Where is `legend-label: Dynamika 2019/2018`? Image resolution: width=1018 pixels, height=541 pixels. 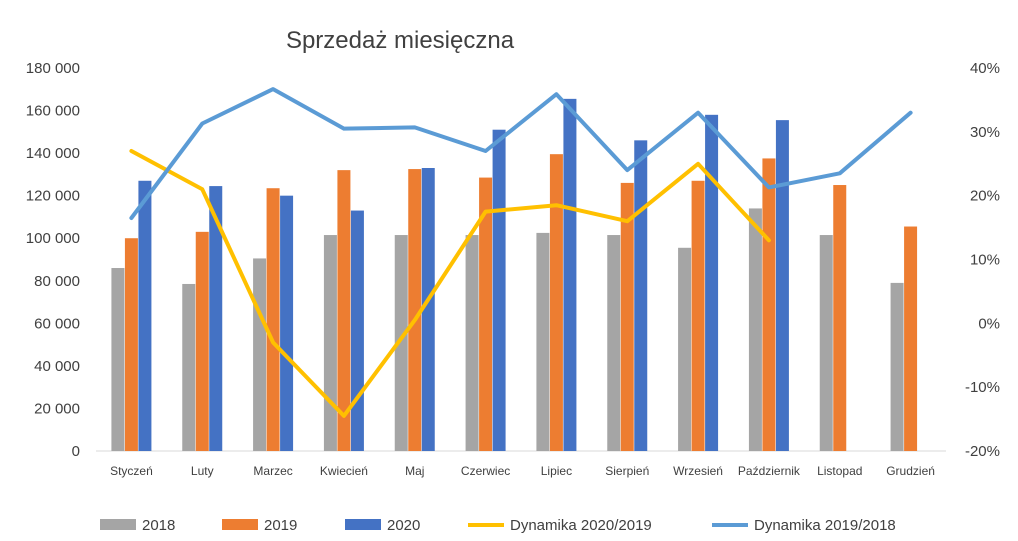 legend-label: Dynamika 2019/2018 is located at coordinates (825, 525).